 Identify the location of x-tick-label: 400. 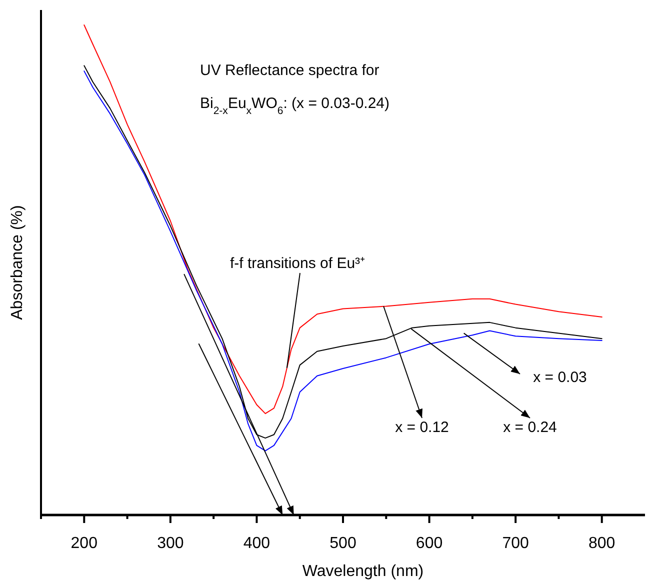
(256, 543).